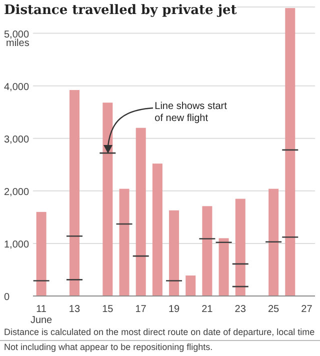 This screenshot has width=320, height=356. I want to click on y-tick-label: 2,000, so click(17, 192).